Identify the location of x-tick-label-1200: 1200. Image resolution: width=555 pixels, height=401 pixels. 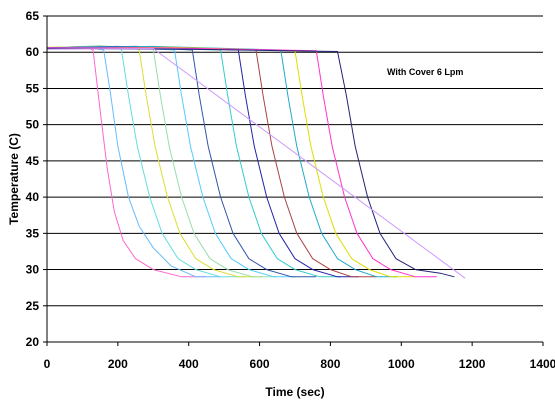
(472, 364).